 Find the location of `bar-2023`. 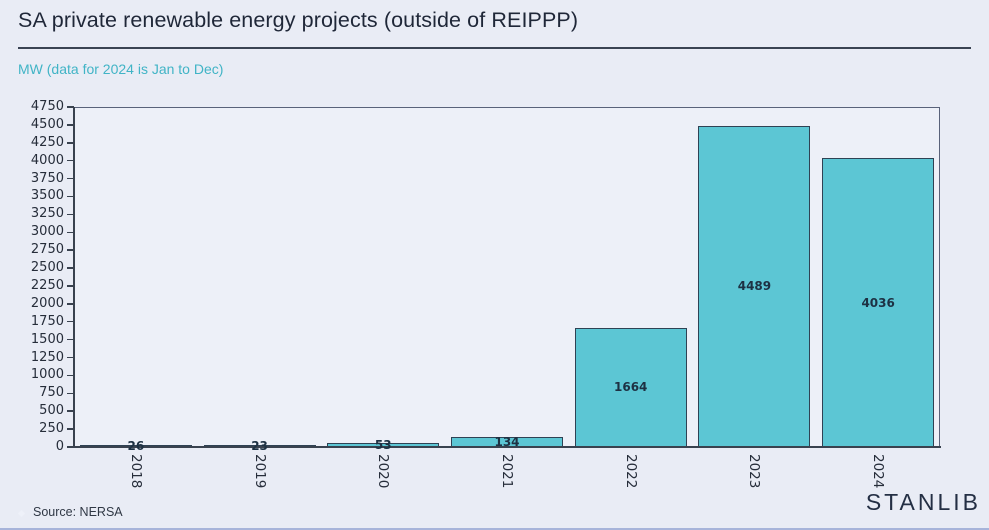

bar-2023 is located at coordinates (754, 286).